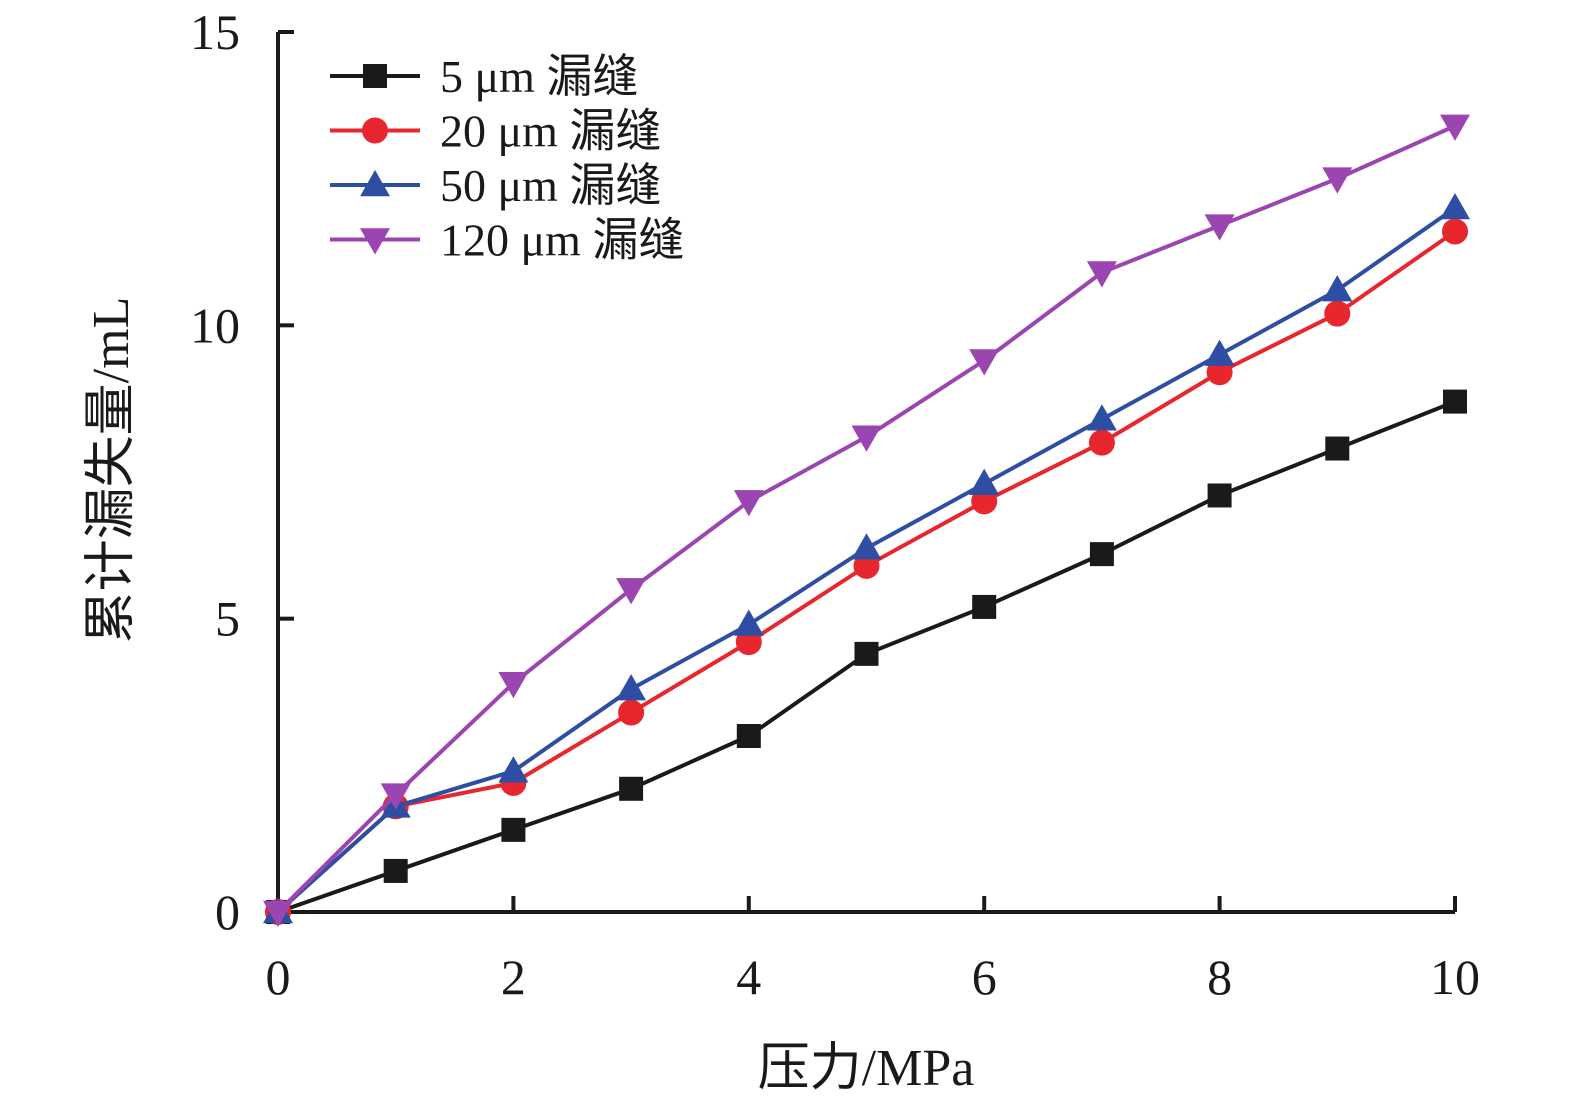 The width and height of the screenshot is (1575, 1108). I want to click on x-tick-label: 6, so click(984, 977).